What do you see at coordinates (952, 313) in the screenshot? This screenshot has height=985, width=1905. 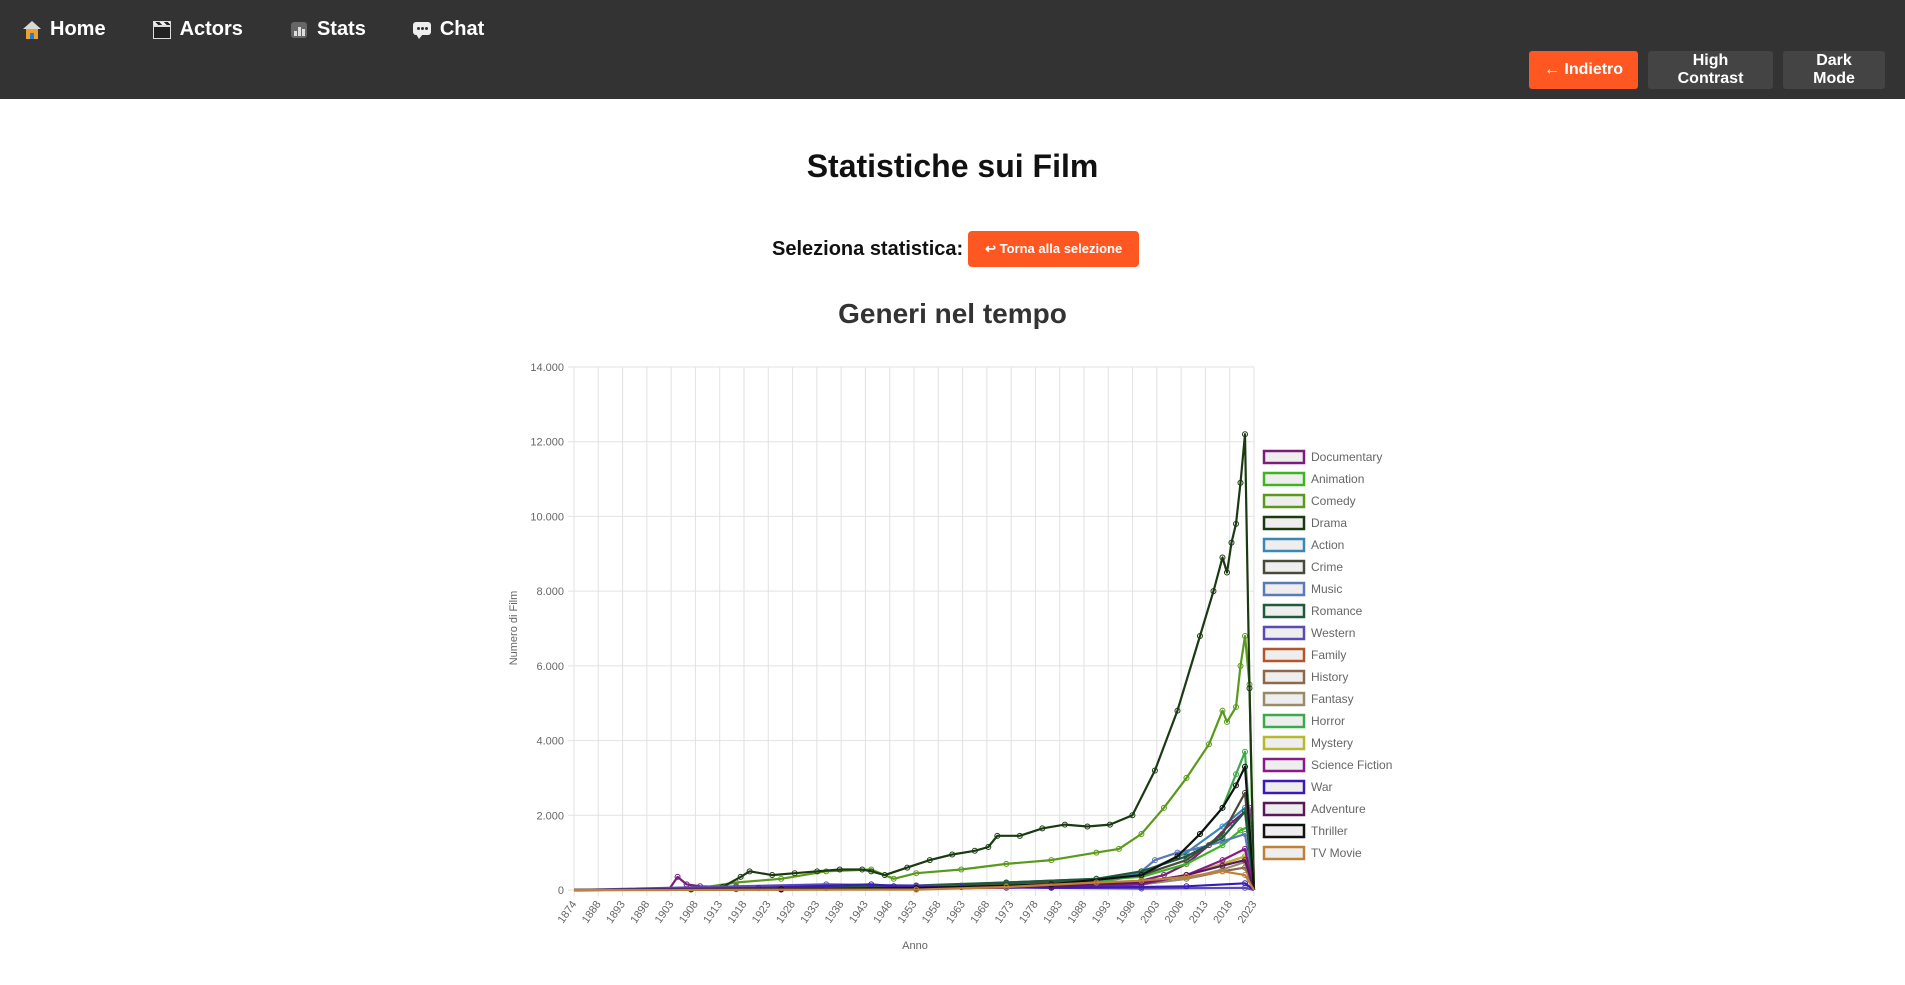 I see `chart-title: Generi nel tempo` at bounding box center [952, 313].